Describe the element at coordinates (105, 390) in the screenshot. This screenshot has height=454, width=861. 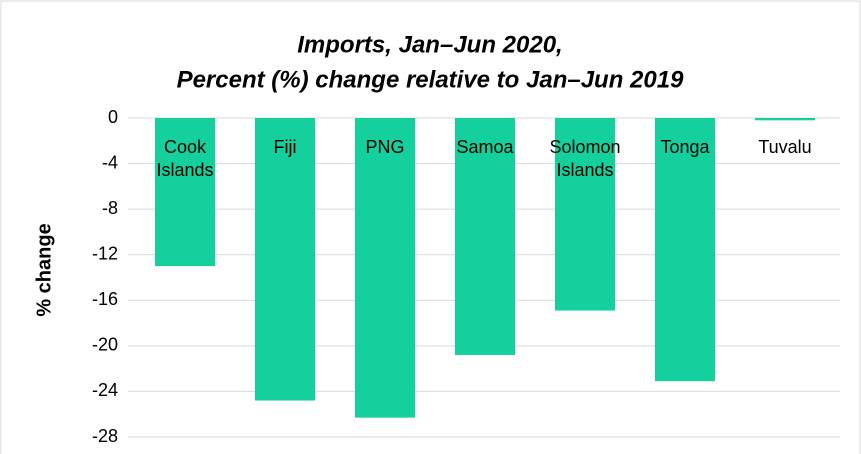
I see `y-tick-label: -24` at that location.